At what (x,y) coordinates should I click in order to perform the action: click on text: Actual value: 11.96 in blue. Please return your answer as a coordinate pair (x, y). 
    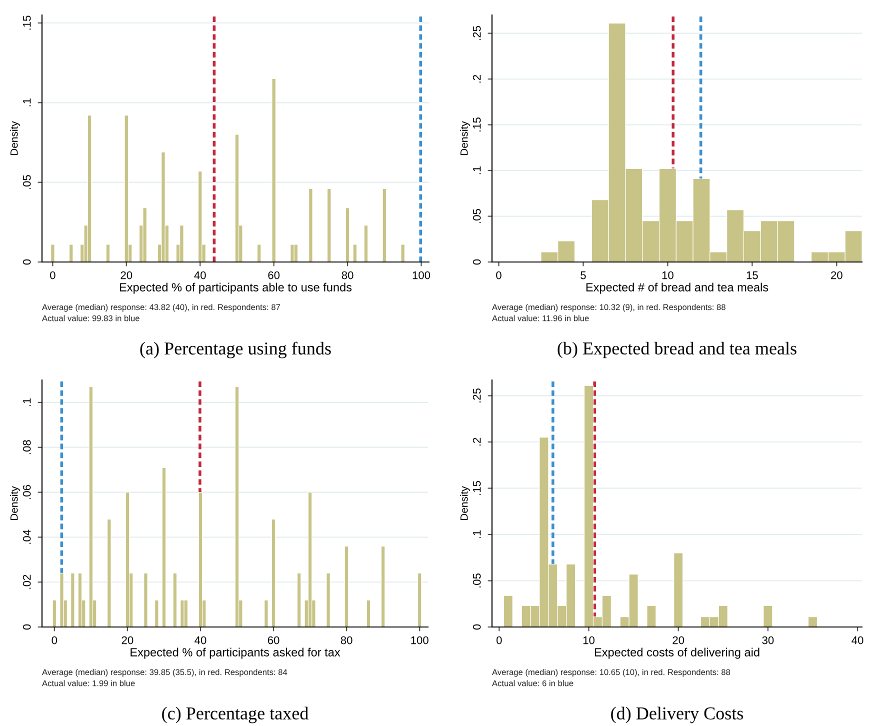
    Looking at the image, I should click on (540, 318).